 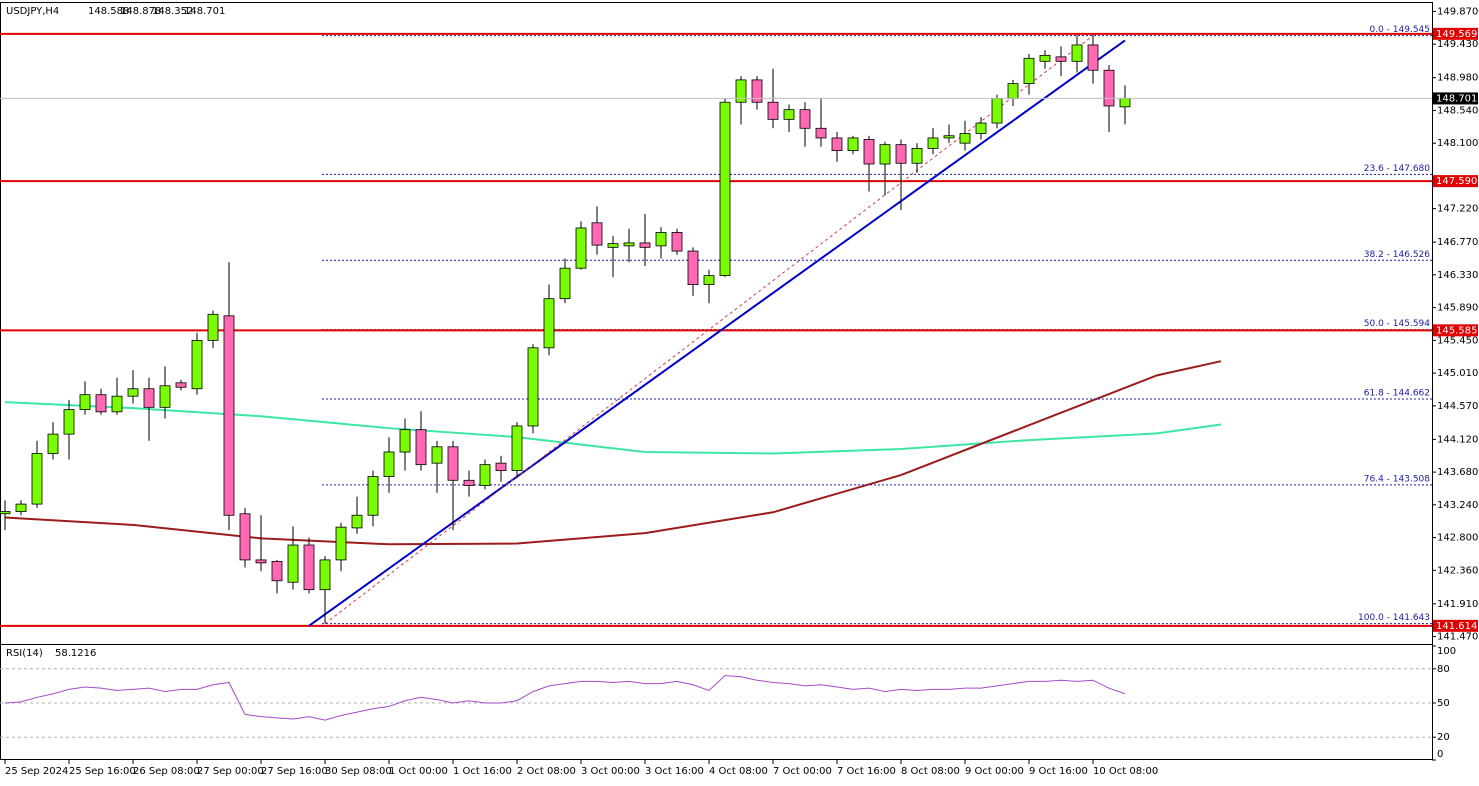 I want to click on x-tick-label: 1 Oct 00:00, so click(x=418, y=771).